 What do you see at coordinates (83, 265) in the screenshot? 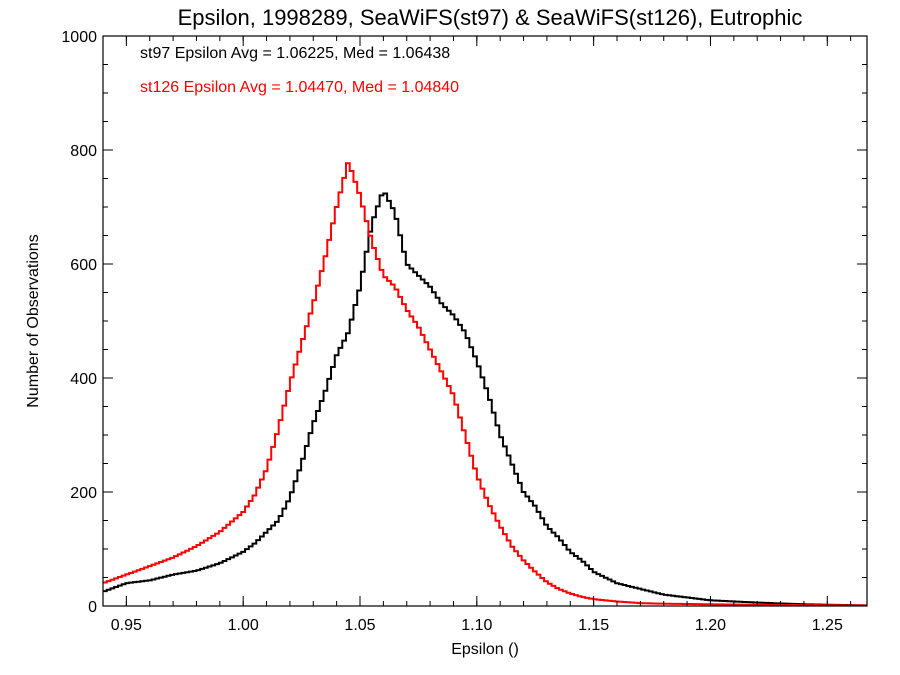
I see `y-tick-label: 600` at bounding box center [83, 265].